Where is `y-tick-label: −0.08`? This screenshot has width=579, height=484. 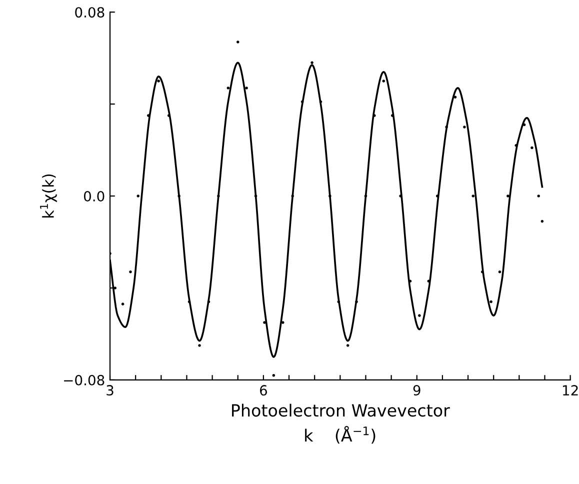
y-tick-label: −0.08 is located at coordinates (84, 380).